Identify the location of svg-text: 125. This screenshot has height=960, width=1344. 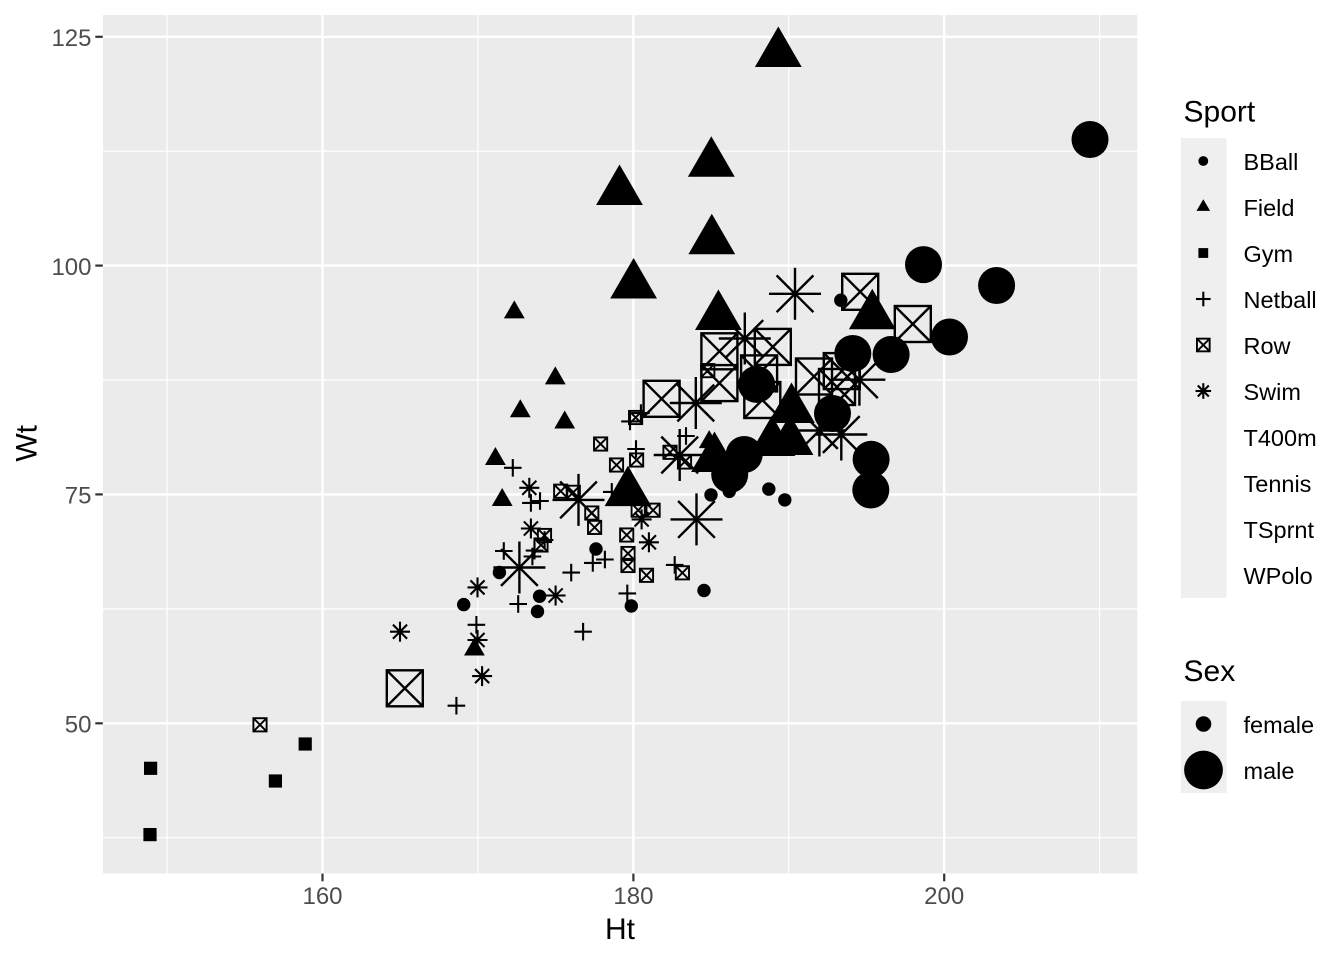
(71, 38).